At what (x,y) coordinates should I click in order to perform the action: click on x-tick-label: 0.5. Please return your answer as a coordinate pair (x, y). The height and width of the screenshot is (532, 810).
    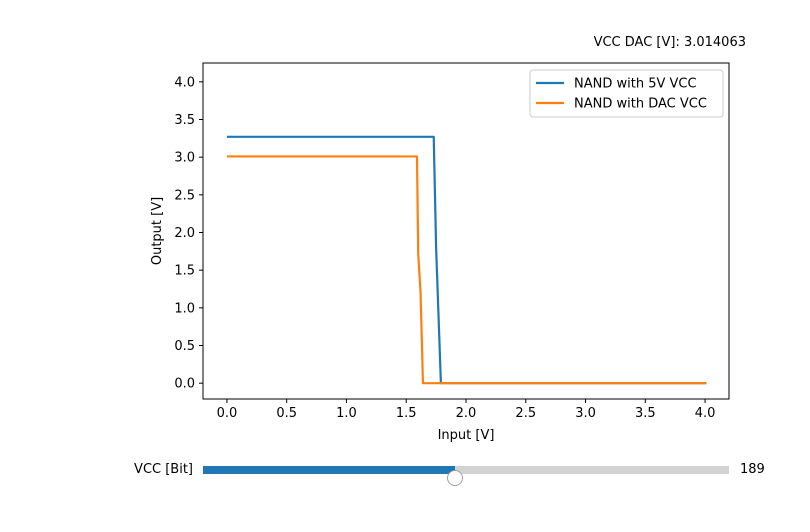
    Looking at the image, I should click on (286, 413).